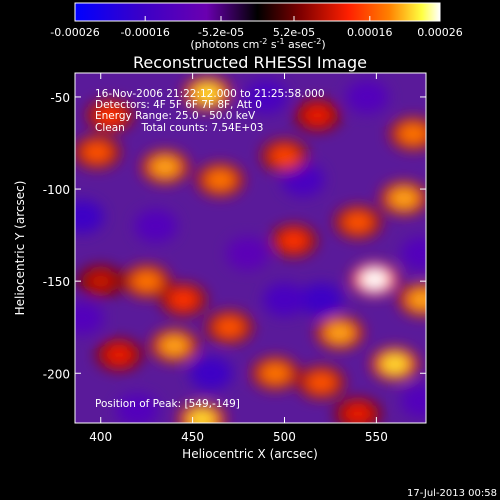 The height and width of the screenshot is (500, 500). I want to click on colorbar-label: (photons cm-2 s-1 asec-2), so click(257, 44).